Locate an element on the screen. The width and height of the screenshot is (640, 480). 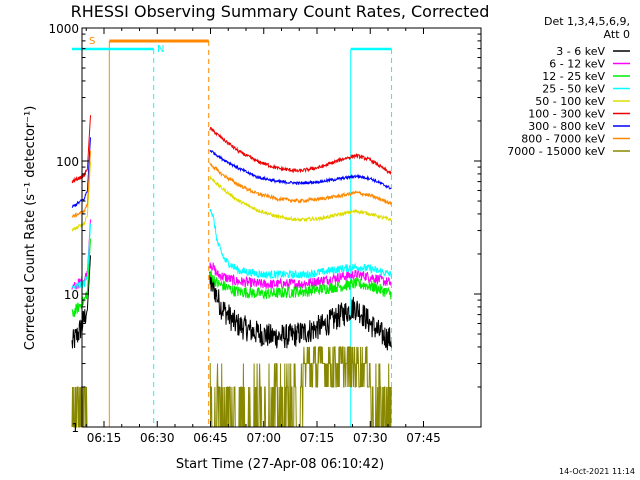
y-tick-label-2: 100 is located at coordinates (67, 162).